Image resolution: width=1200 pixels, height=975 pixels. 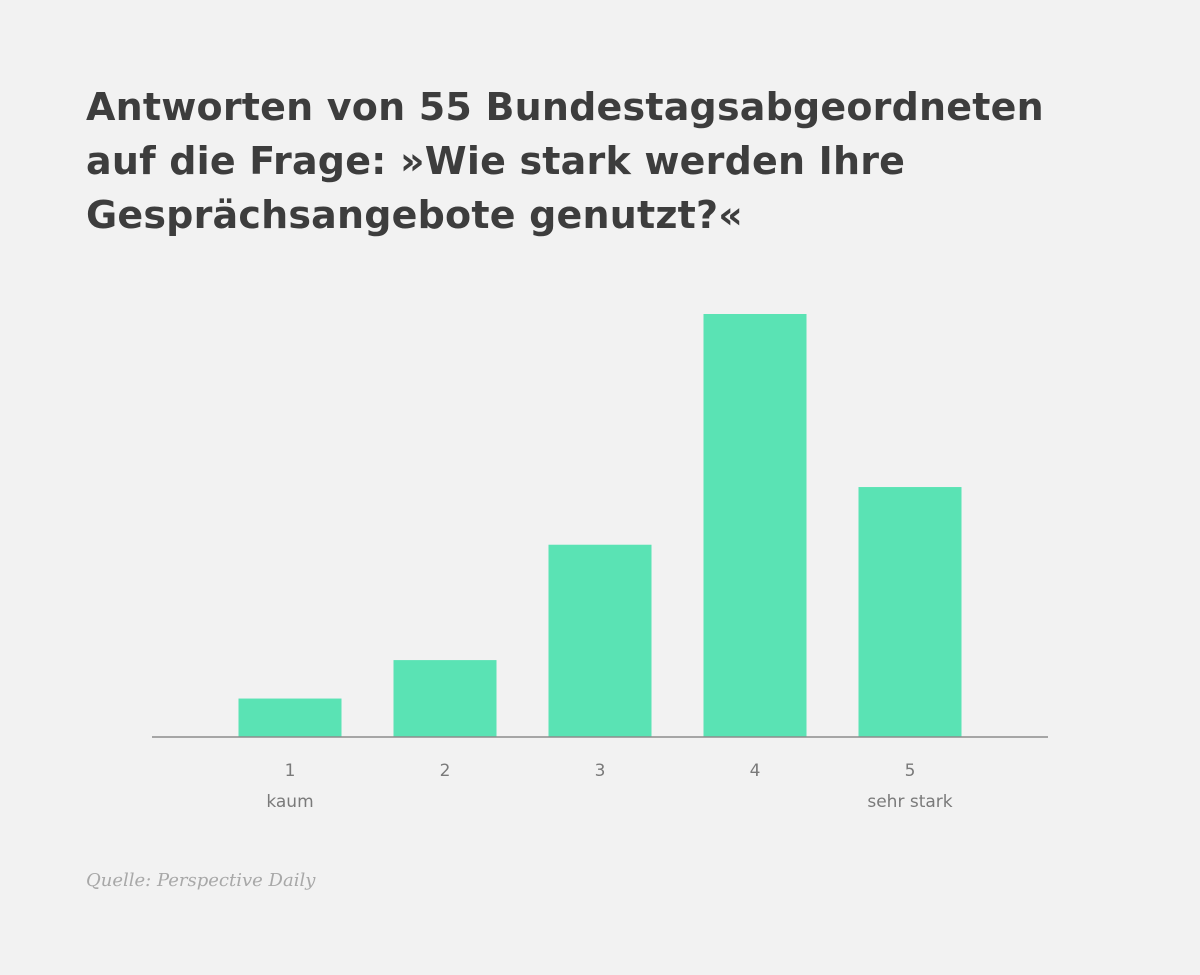 What do you see at coordinates (609, 786) in the screenshot?
I see `x-axis-labels: 1 kaum 2 3 4 5 sehr stark` at bounding box center [609, 786].